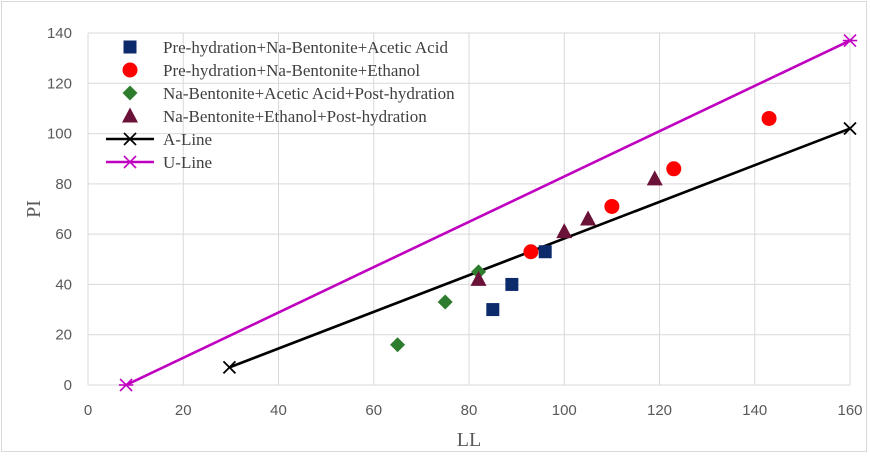 This screenshot has height=457, width=870. What do you see at coordinates (63, 234) in the screenshot?
I see `y-tick-label: 60` at bounding box center [63, 234].